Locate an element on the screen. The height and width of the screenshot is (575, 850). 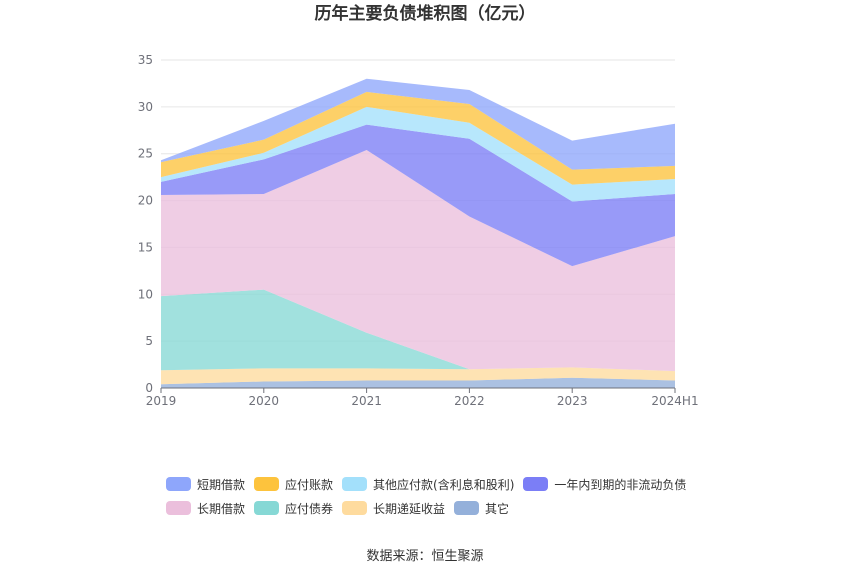
chart-title: 历年主要负债堆积图（亿元） is located at coordinates (425, 14).